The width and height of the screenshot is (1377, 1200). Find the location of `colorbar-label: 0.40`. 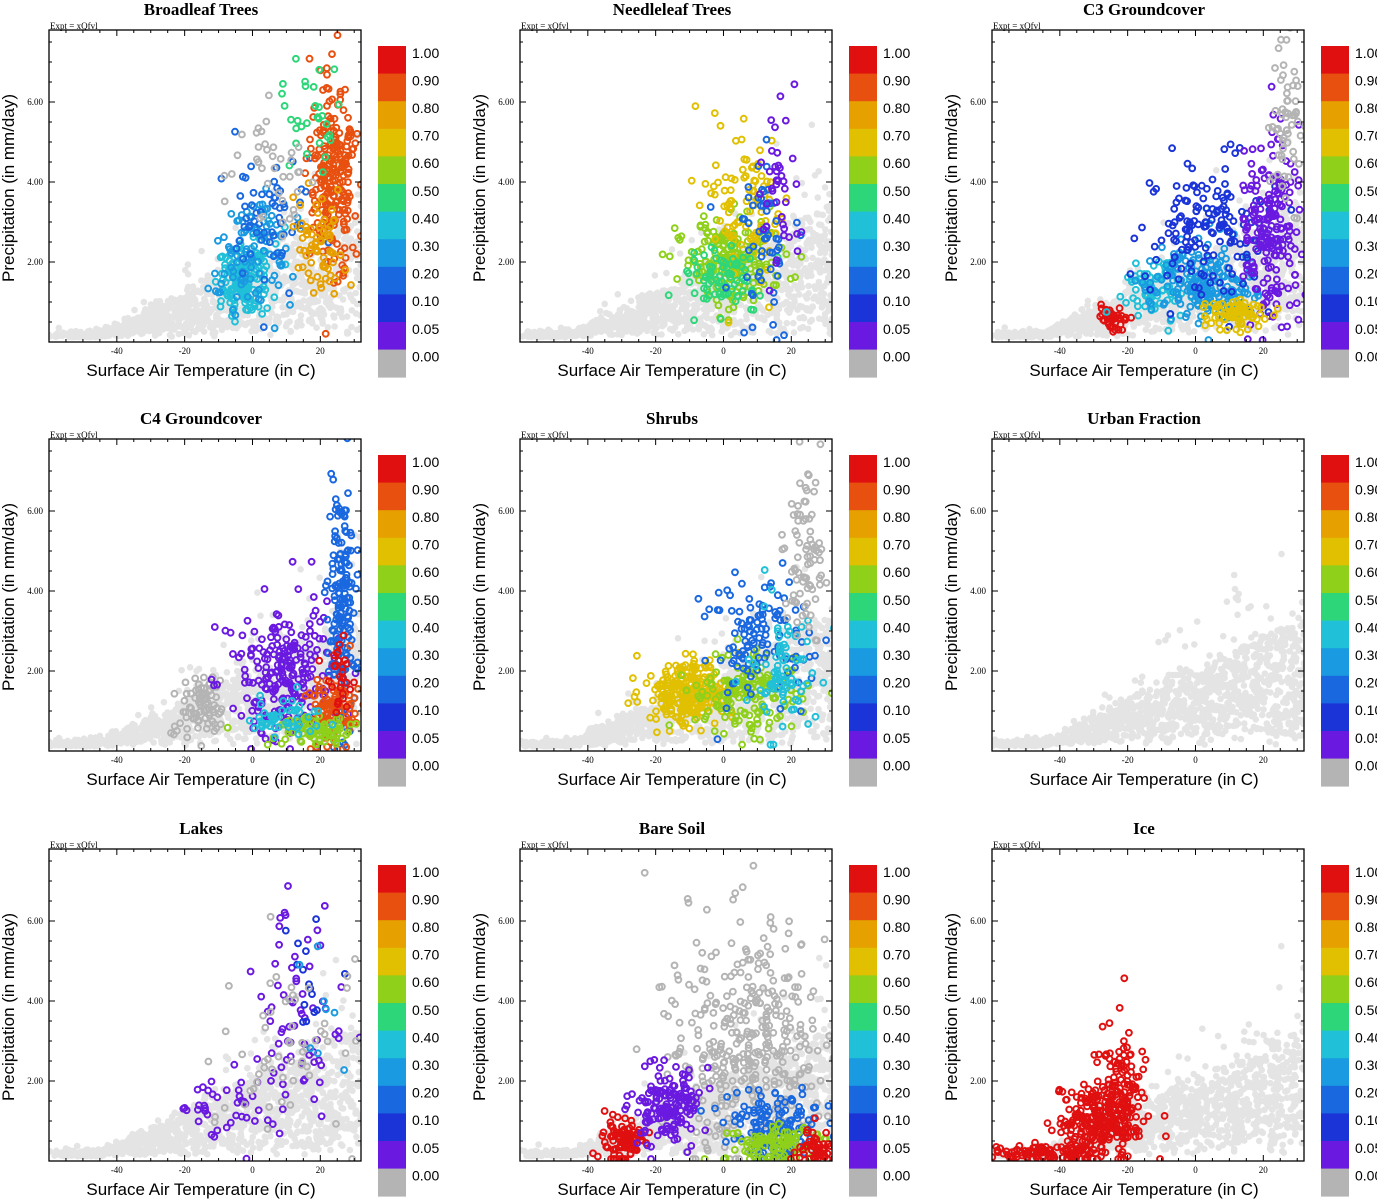

colorbar-label: 0.40 is located at coordinates (425, 218).